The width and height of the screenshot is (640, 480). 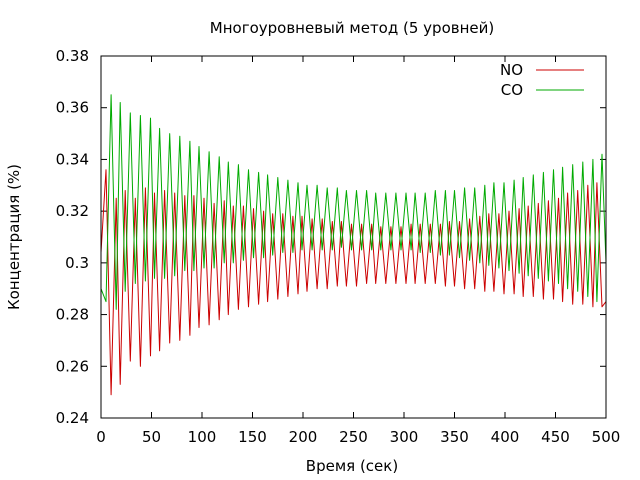 What do you see at coordinates (512, 90) in the screenshot?
I see `legend-label-co: CO` at bounding box center [512, 90].